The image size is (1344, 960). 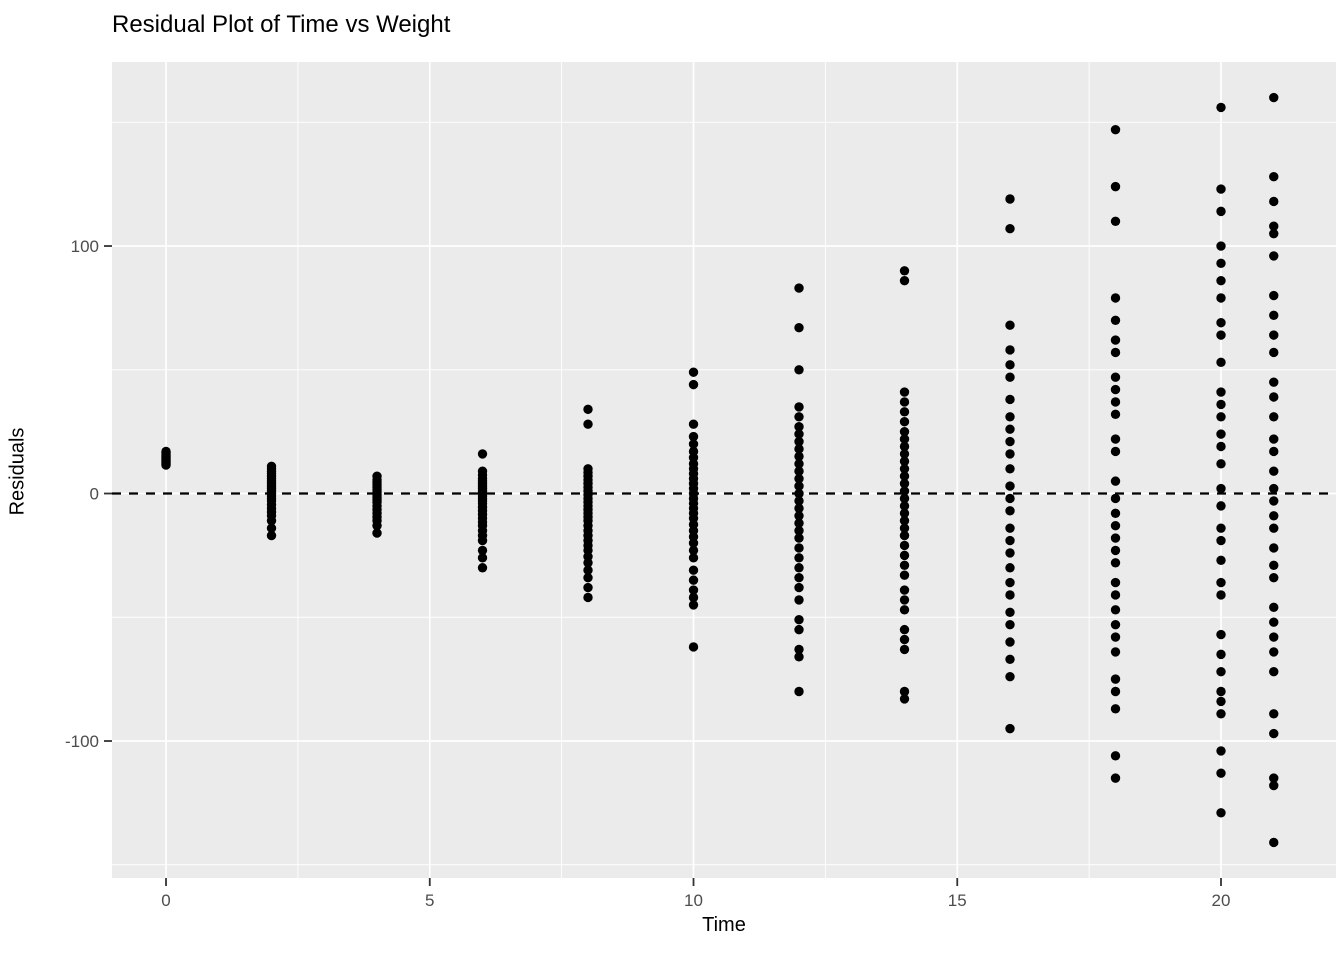 I want to click on x-tick-label: 5, so click(x=429, y=900).